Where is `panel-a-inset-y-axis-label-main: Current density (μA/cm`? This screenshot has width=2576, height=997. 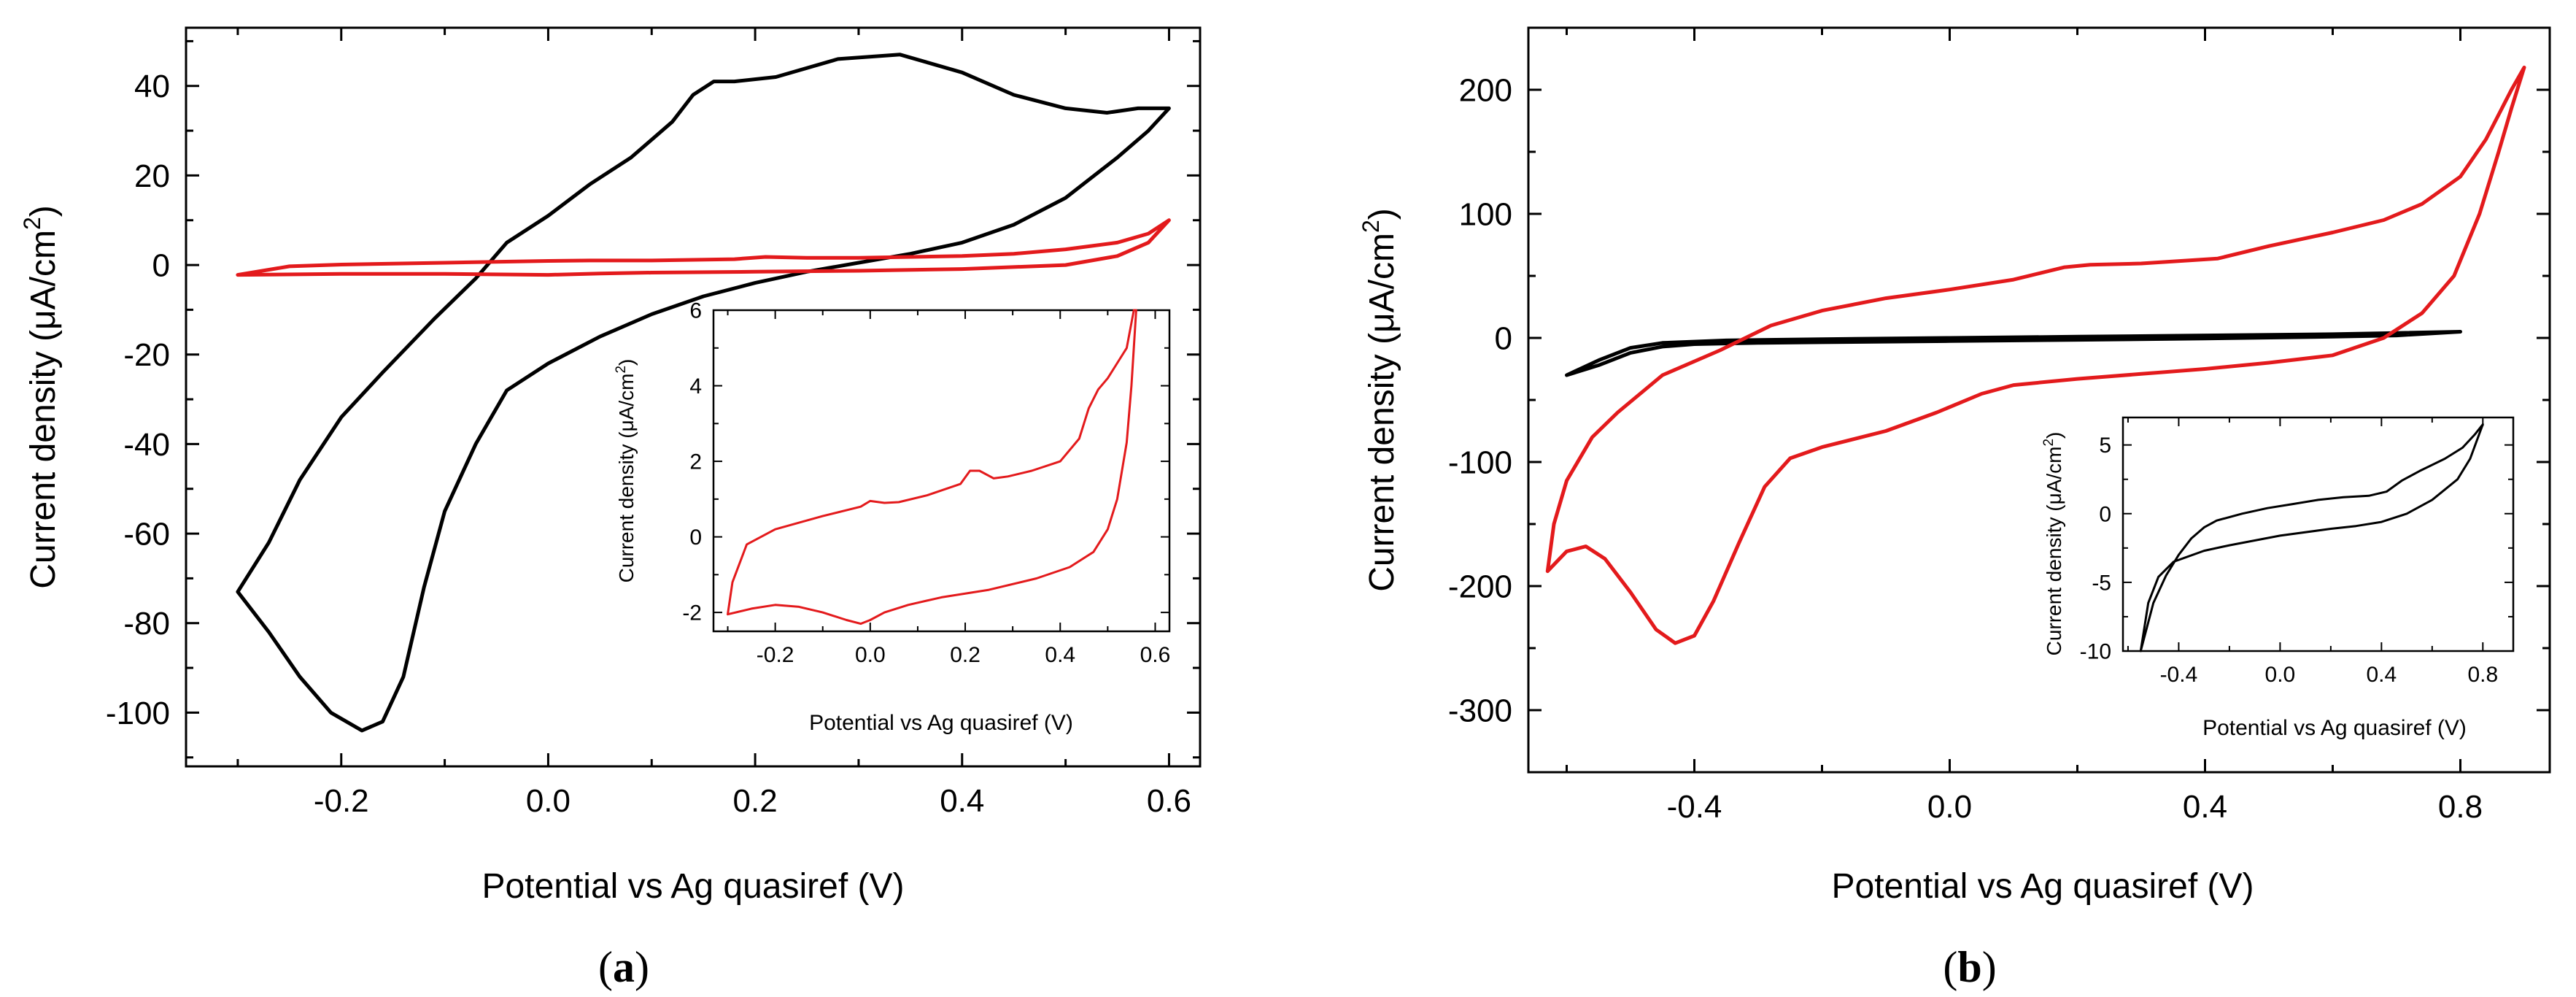 panel-a-inset-y-axis-label-main: Current density (μA/cm is located at coordinates (626, 478).